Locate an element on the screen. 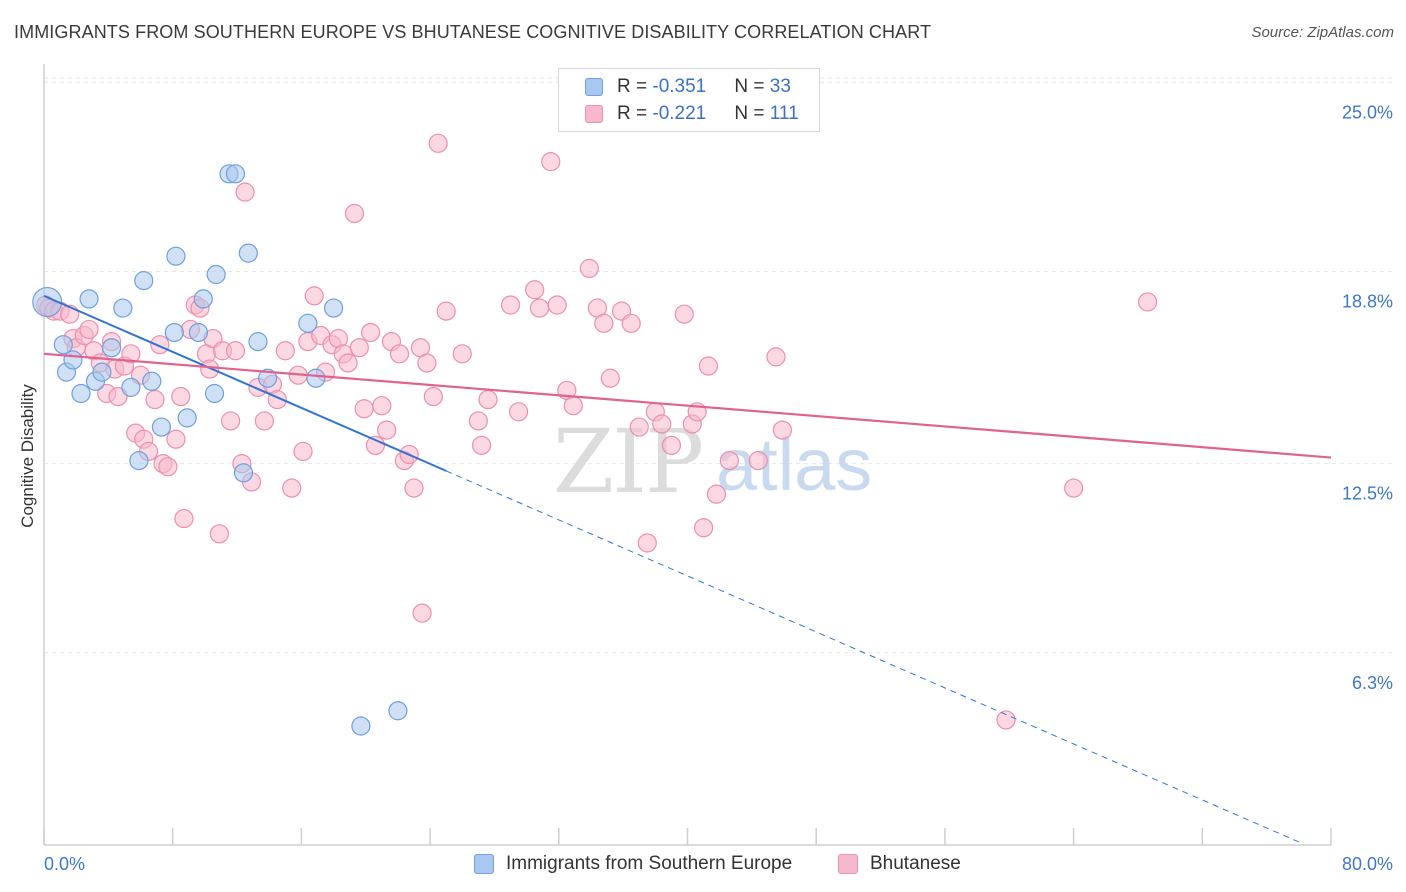 The width and height of the screenshot is (1406, 892). source-label: Source: ZipAtlas.com is located at coordinates (1322, 32).